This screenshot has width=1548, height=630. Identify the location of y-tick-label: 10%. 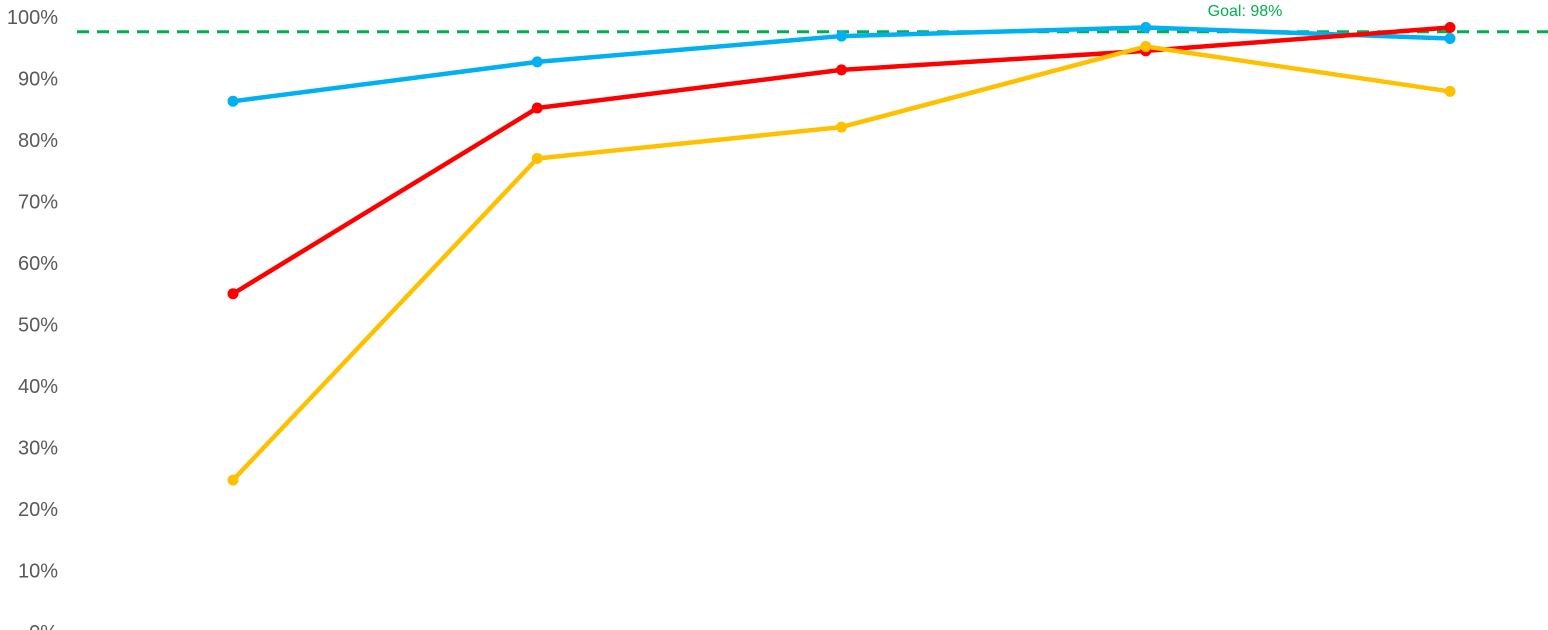
(38, 572).